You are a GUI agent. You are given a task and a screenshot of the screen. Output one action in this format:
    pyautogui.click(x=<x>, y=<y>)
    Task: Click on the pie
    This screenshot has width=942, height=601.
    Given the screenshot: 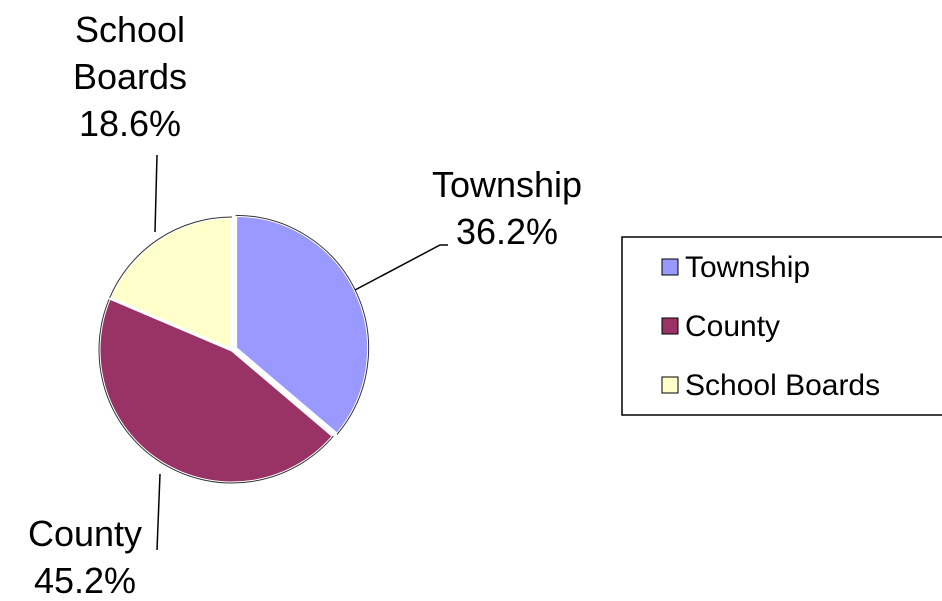 What is the action you would take?
    pyautogui.click(x=234, y=349)
    